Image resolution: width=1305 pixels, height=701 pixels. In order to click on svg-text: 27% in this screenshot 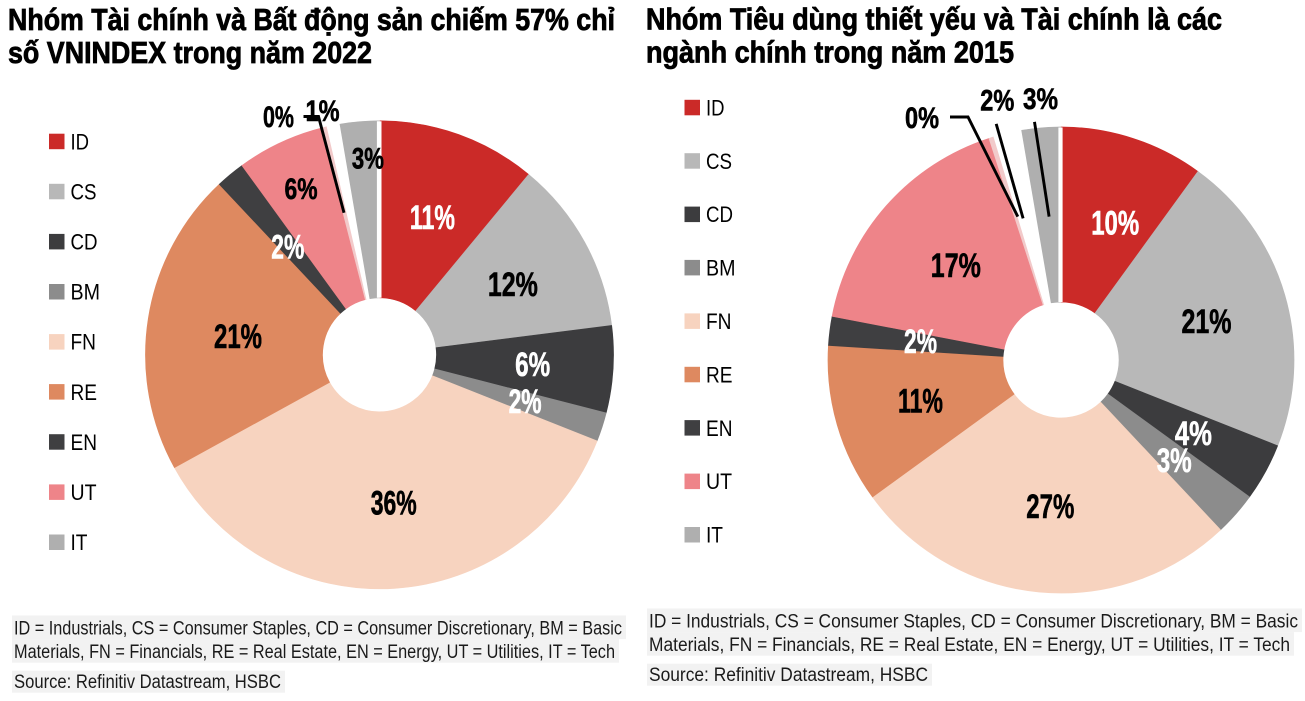, I will do `click(1050, 507)`.